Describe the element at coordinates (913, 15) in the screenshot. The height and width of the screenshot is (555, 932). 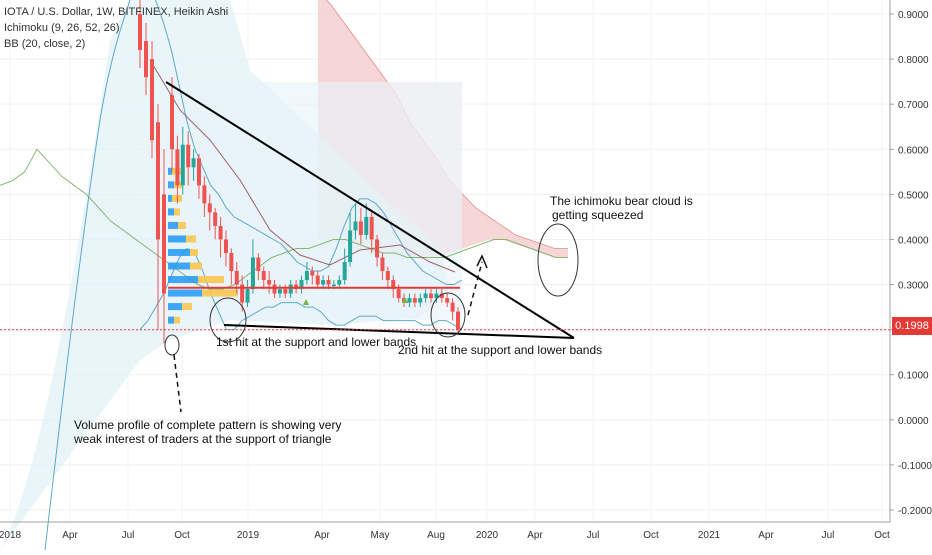
I see `y-tick-label: 0.9000` at that location.